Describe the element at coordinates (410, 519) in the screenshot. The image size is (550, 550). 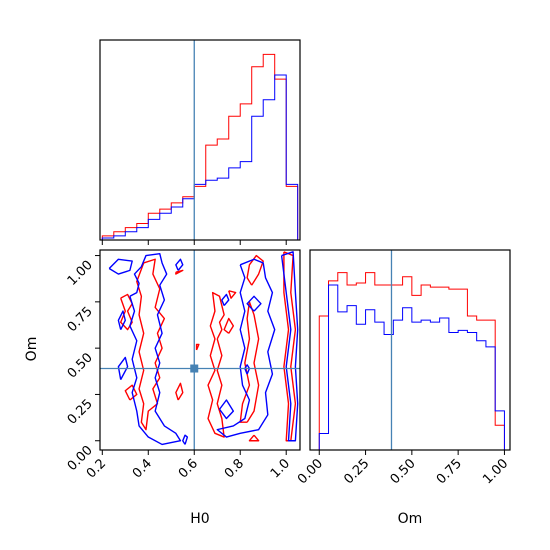
I see `om-axis-label: Om` at that location.